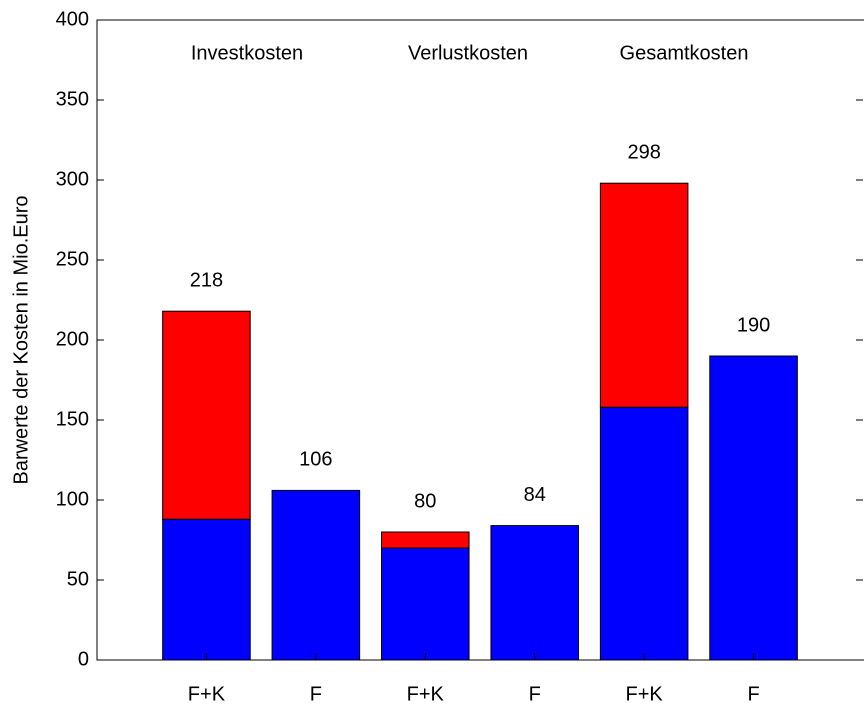  What do you see at coordinates (315, 460) in the screenshot?
I see `total-label: 106` at bounding box center [315, 460].